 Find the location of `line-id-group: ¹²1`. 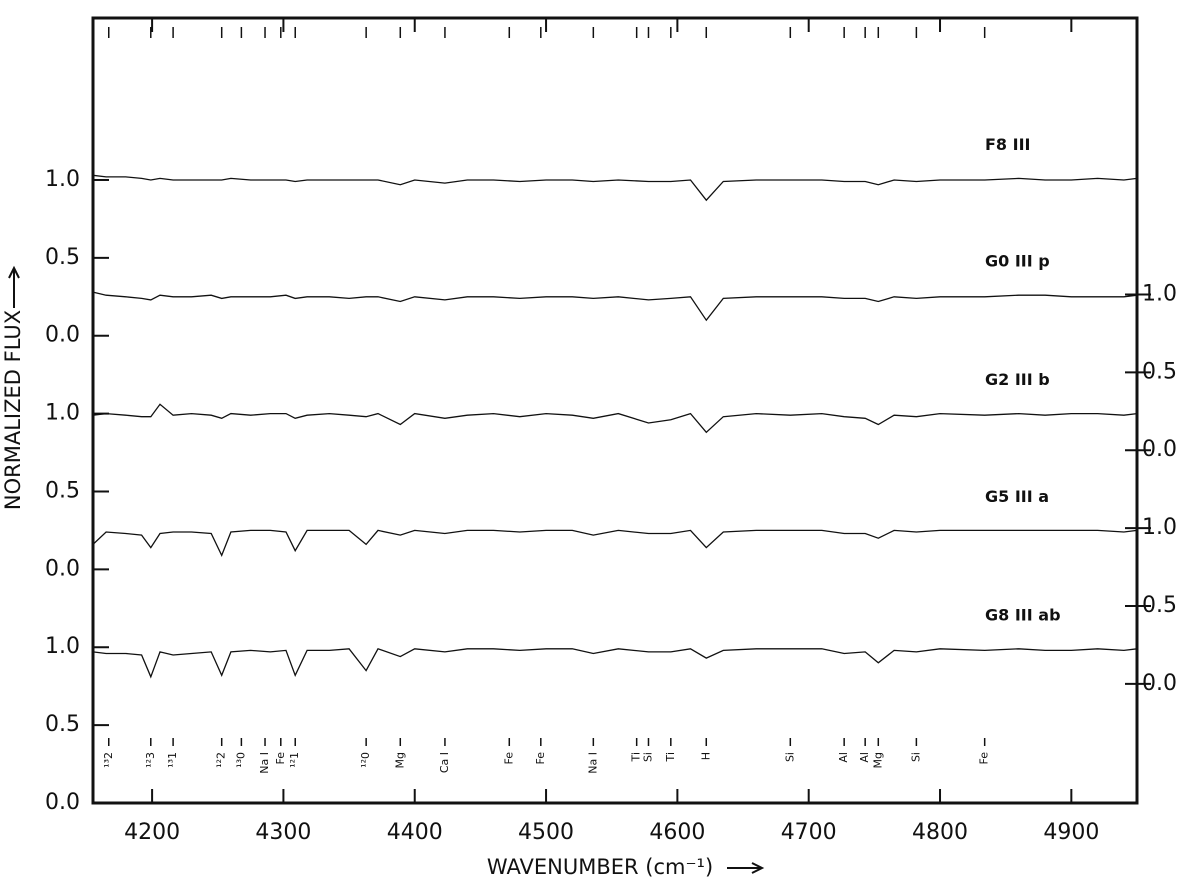

line-id-group: ¹²1 is located at coordinates (294, 760).